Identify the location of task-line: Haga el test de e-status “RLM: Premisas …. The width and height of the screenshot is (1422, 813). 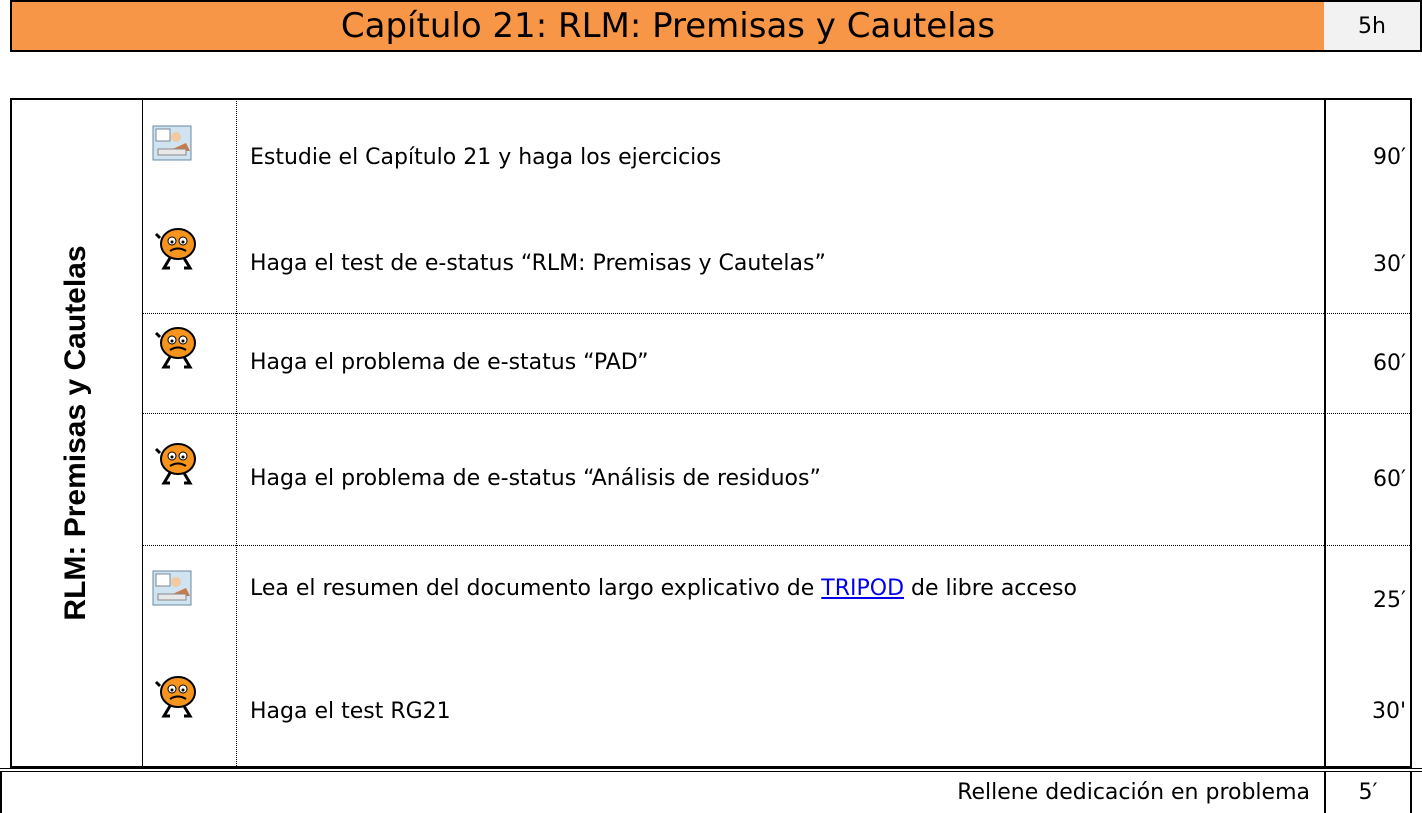
(538, 263).